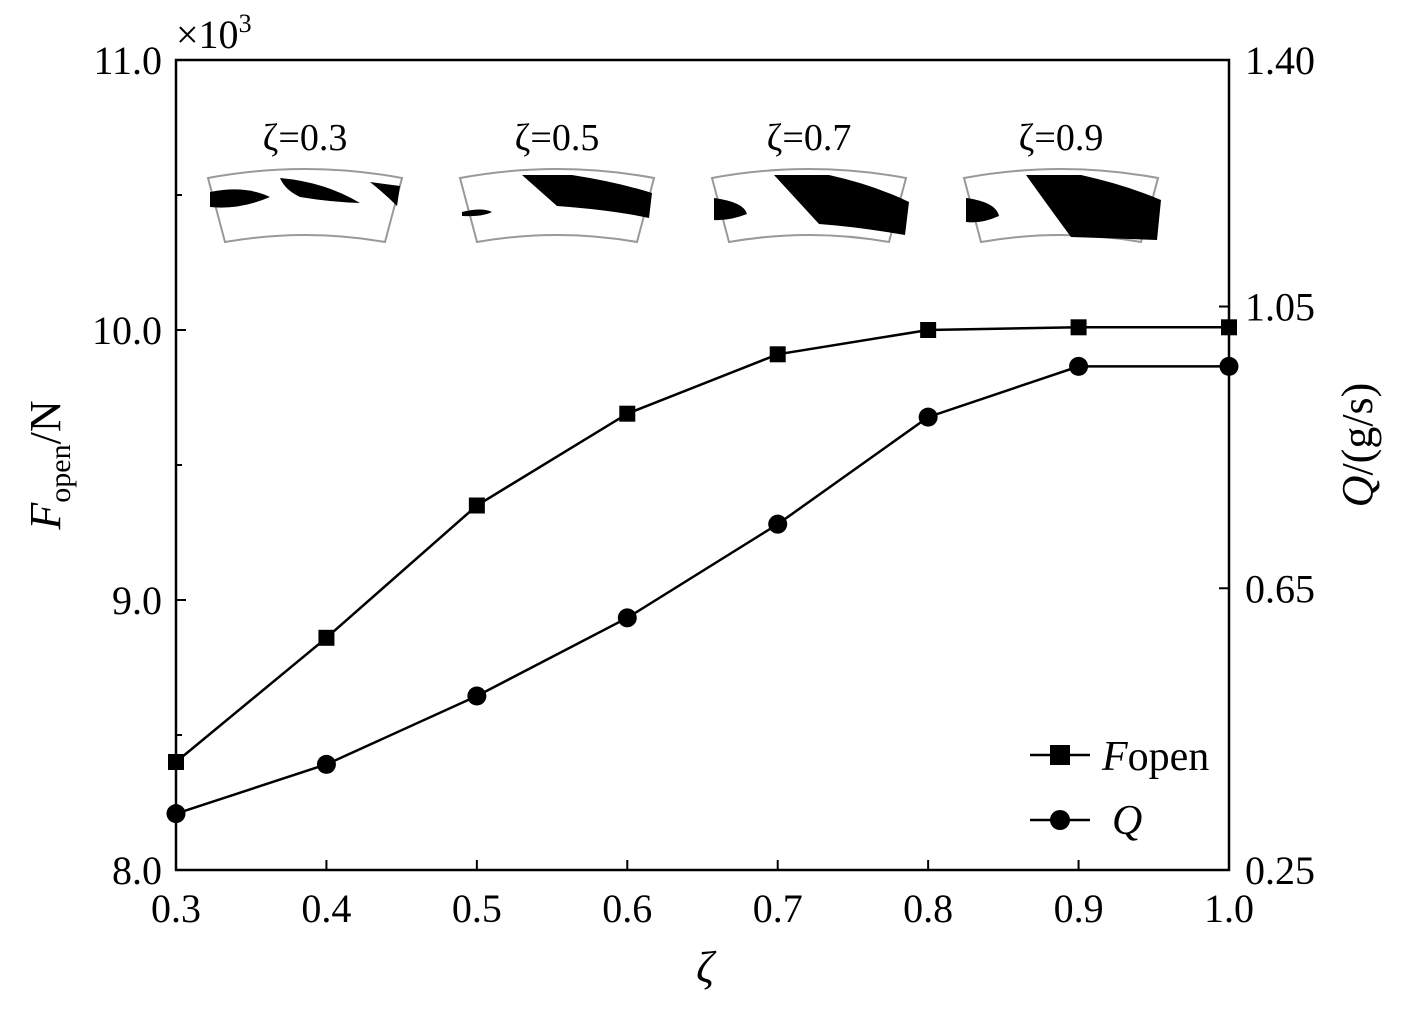 This screenshot has height=1019, width=1411. What do you see at coordinates (928, 908) in the screenshot?
I see `x-tick-label: 0.8` at bounding box center [928, 908].